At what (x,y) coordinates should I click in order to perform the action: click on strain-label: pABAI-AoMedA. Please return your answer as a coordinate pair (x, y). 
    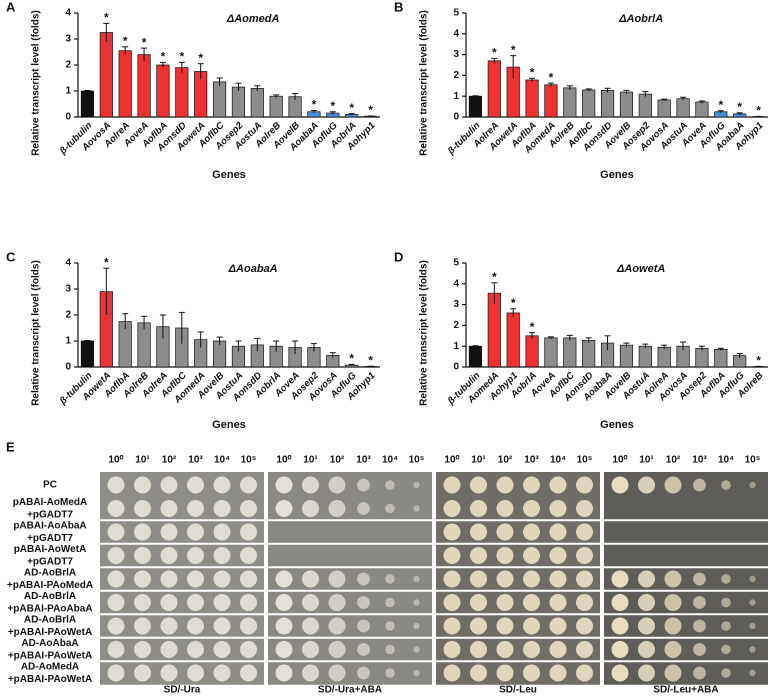
    Looking at the image, I should click on (50, 502).